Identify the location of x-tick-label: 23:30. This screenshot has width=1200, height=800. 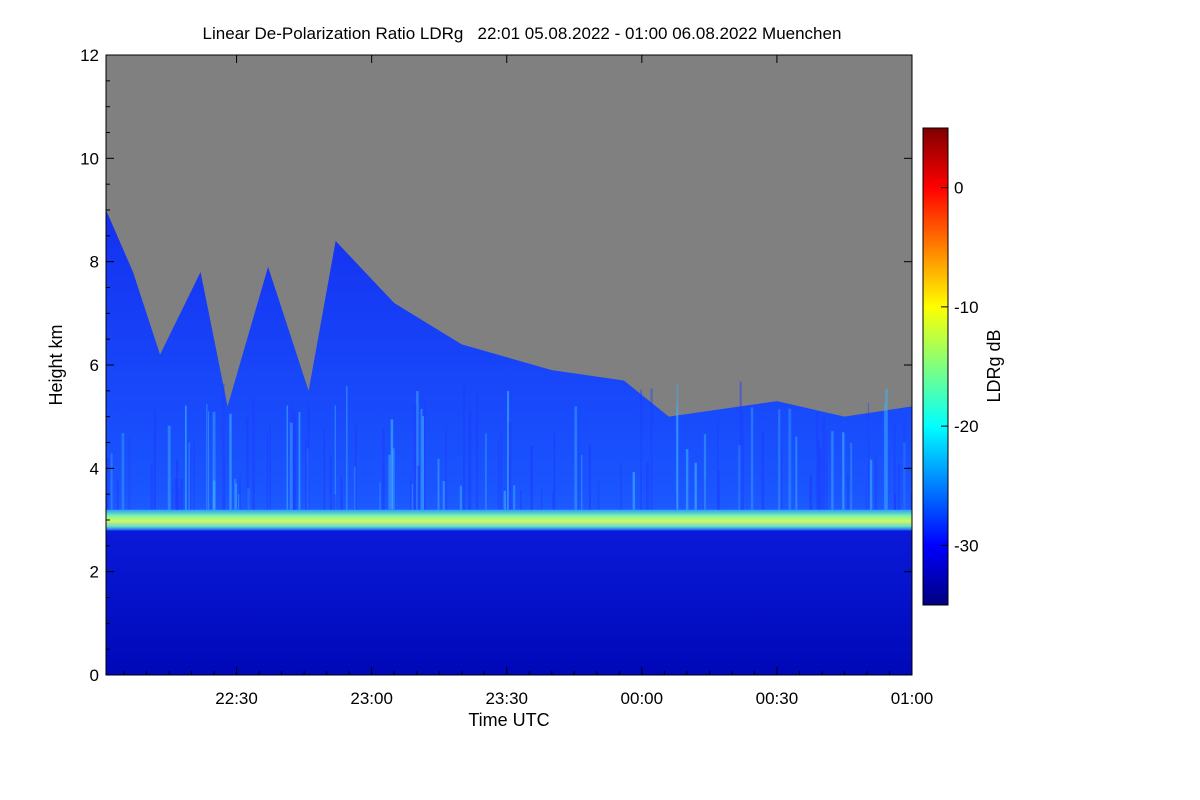
(506, 698).